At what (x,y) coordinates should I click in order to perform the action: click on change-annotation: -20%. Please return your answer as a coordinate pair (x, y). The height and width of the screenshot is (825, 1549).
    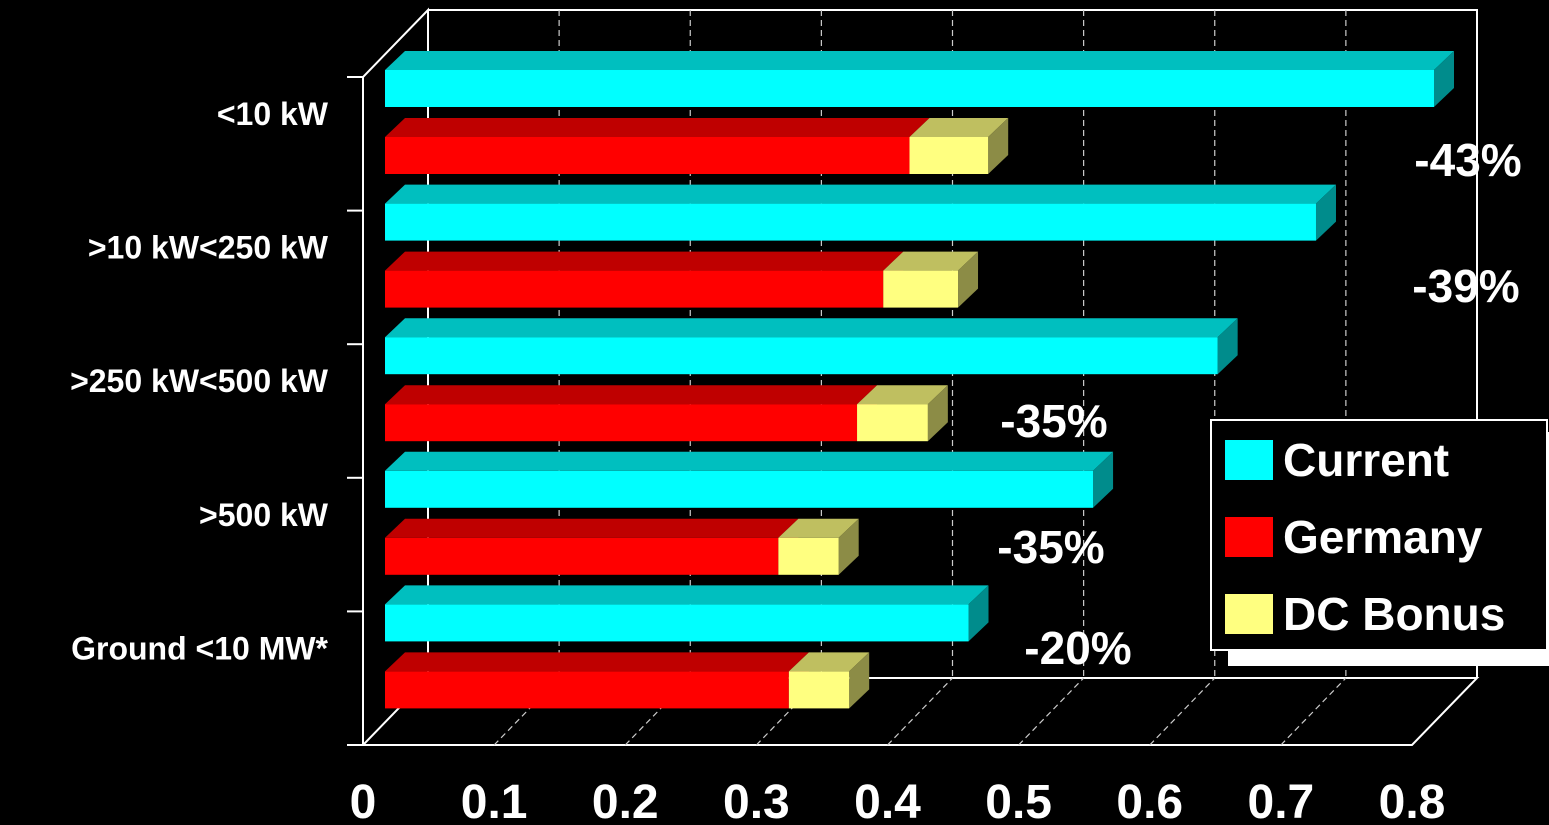
    Looking at the image, I should click on (1077, 648).